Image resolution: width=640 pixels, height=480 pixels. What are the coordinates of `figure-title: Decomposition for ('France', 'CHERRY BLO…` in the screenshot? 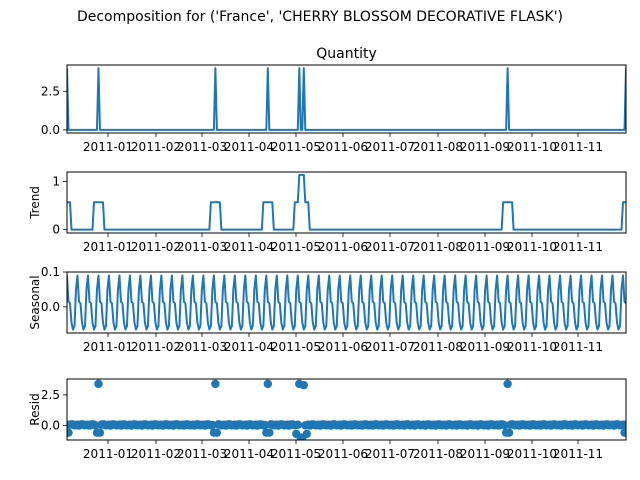 It's located at (320, 17).